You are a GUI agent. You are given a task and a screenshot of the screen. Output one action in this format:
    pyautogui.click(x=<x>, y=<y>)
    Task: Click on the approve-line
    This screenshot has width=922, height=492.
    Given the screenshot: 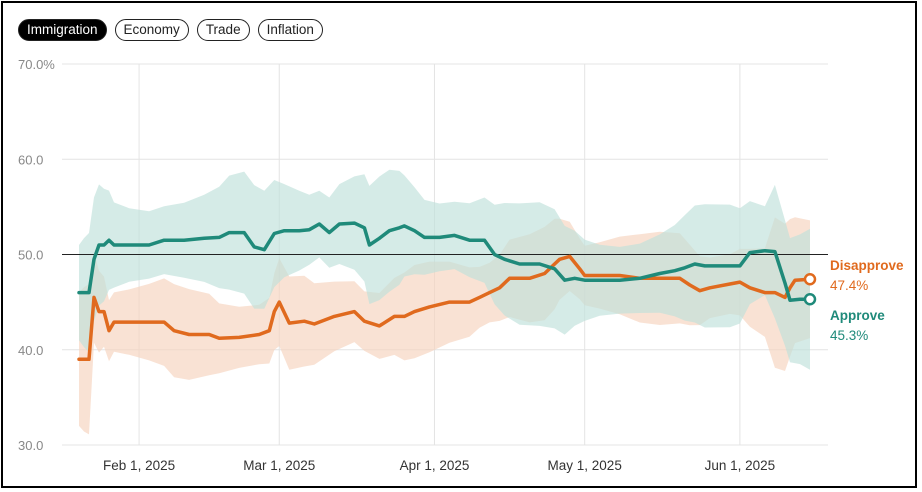 What is the action you would take?
    pyautogui.click(x=444, y=261)
    